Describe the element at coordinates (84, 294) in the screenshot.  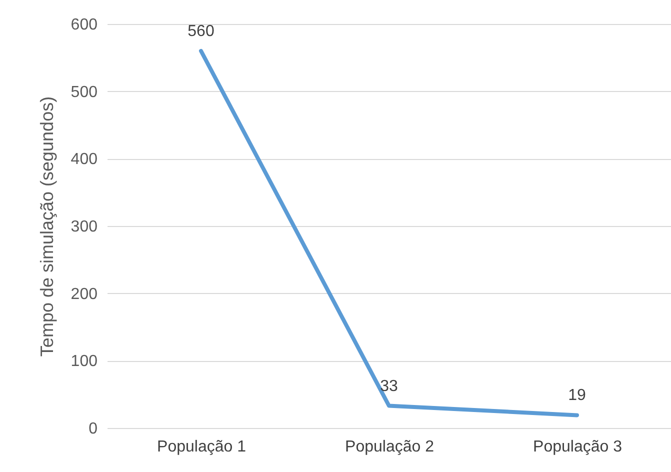
I see `y-tick-label: 200` at that location.